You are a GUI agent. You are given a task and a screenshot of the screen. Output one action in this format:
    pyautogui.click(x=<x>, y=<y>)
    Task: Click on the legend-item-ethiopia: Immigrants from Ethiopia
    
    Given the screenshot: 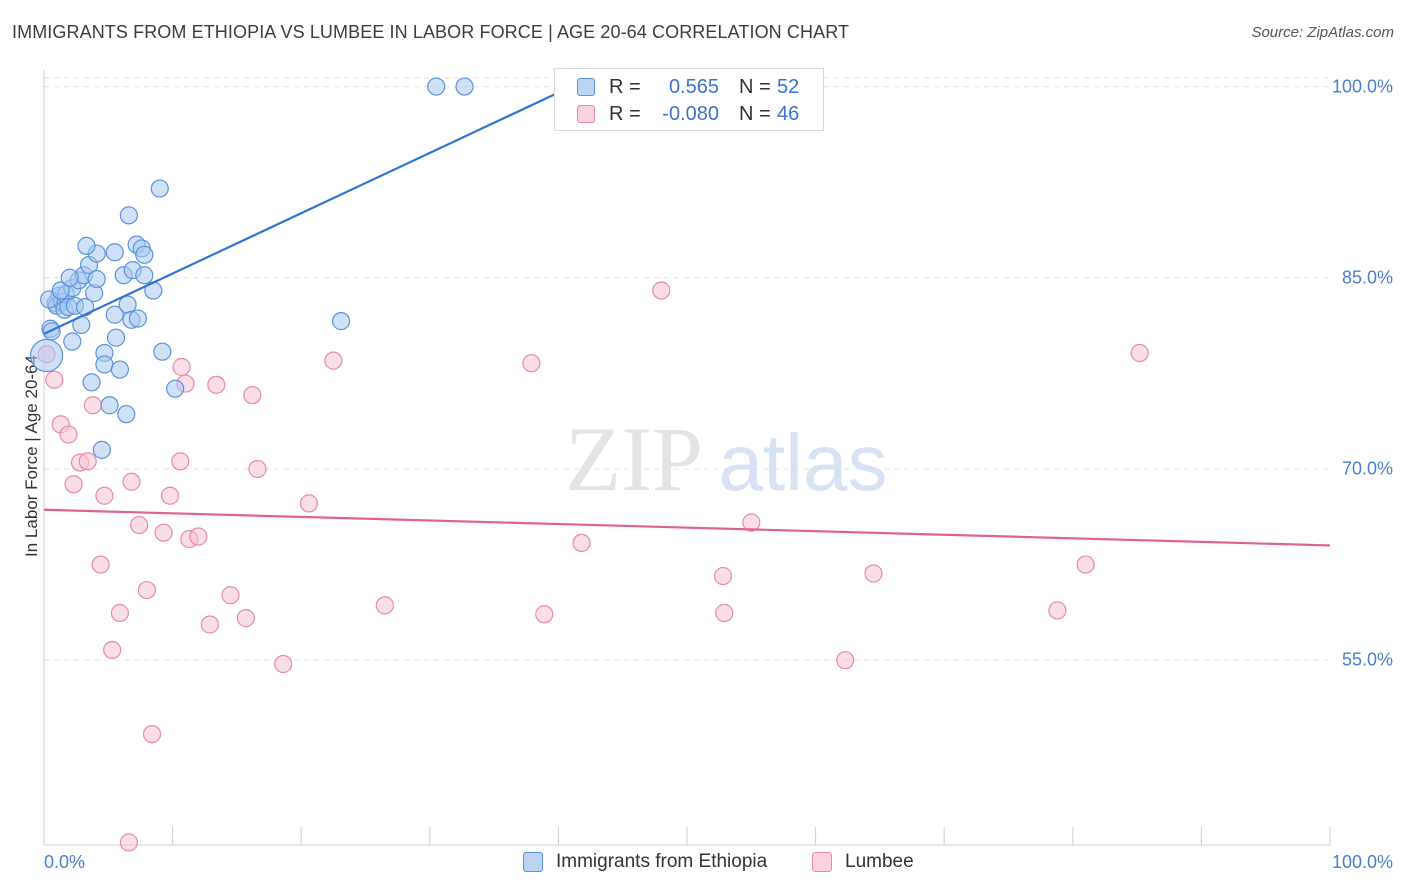 What is the action you would take?
    pyautogui.click(x=645, y=862)
    